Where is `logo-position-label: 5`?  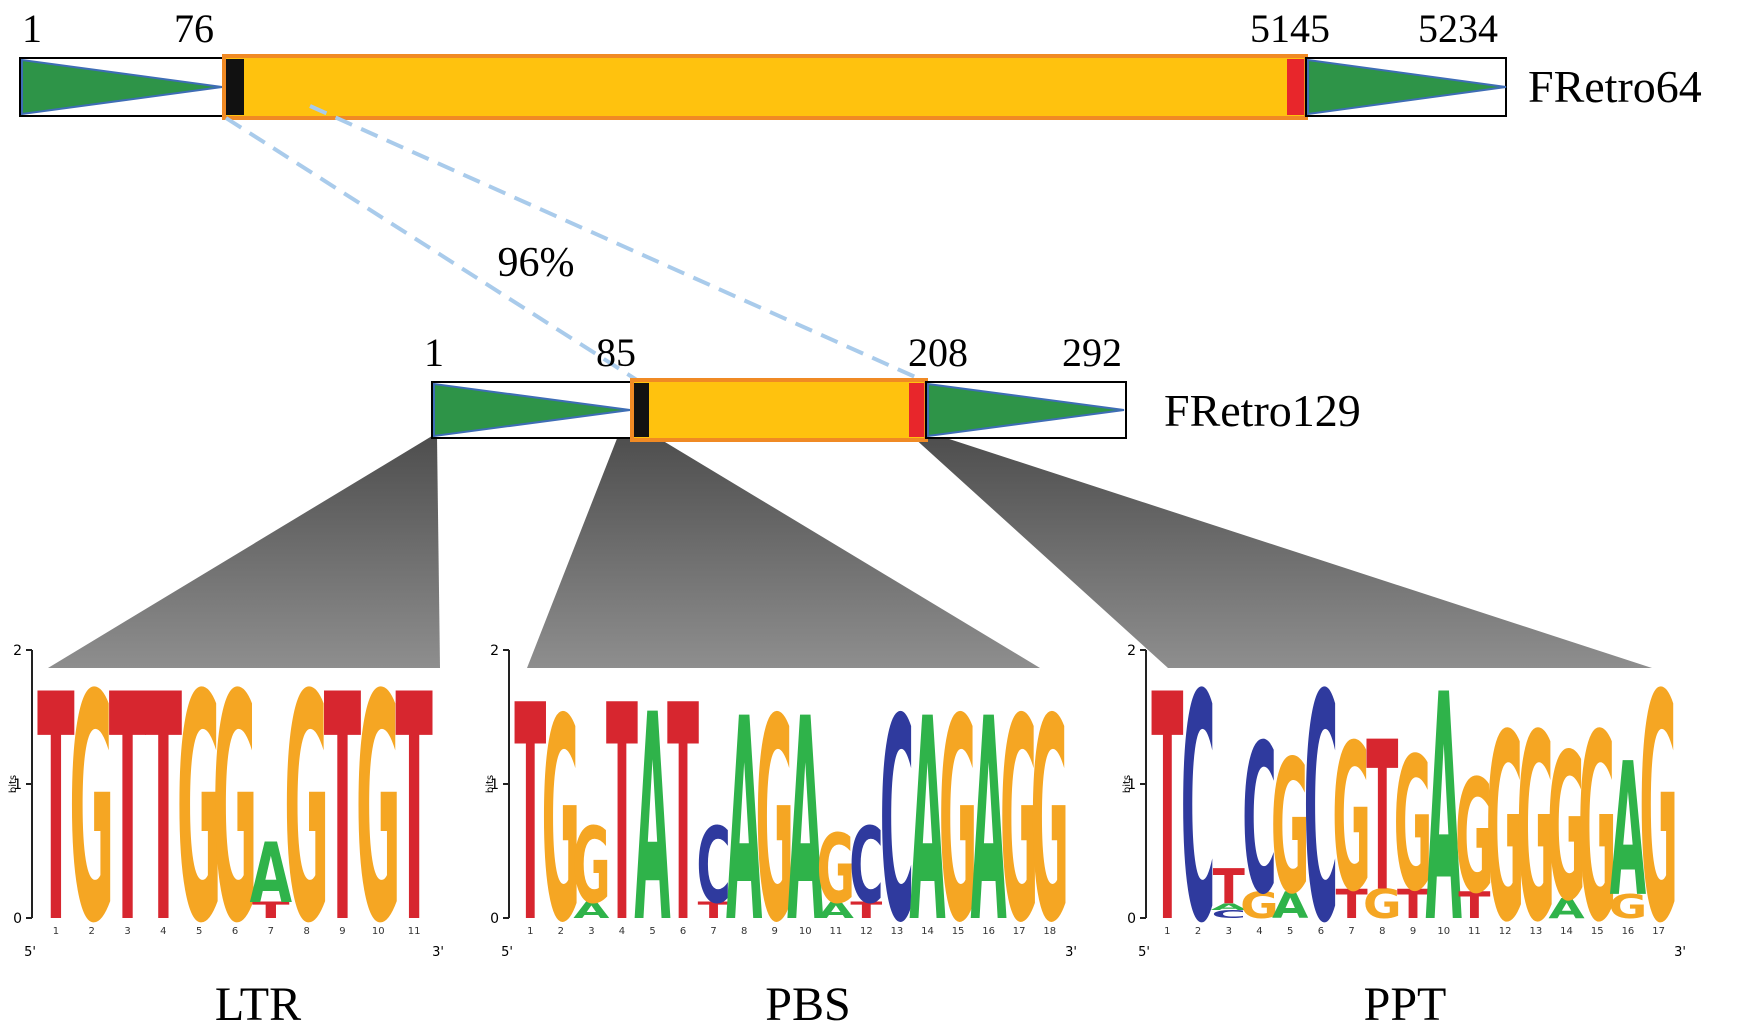
logo-position-label: 5 is located at coordinates (1290, 931).